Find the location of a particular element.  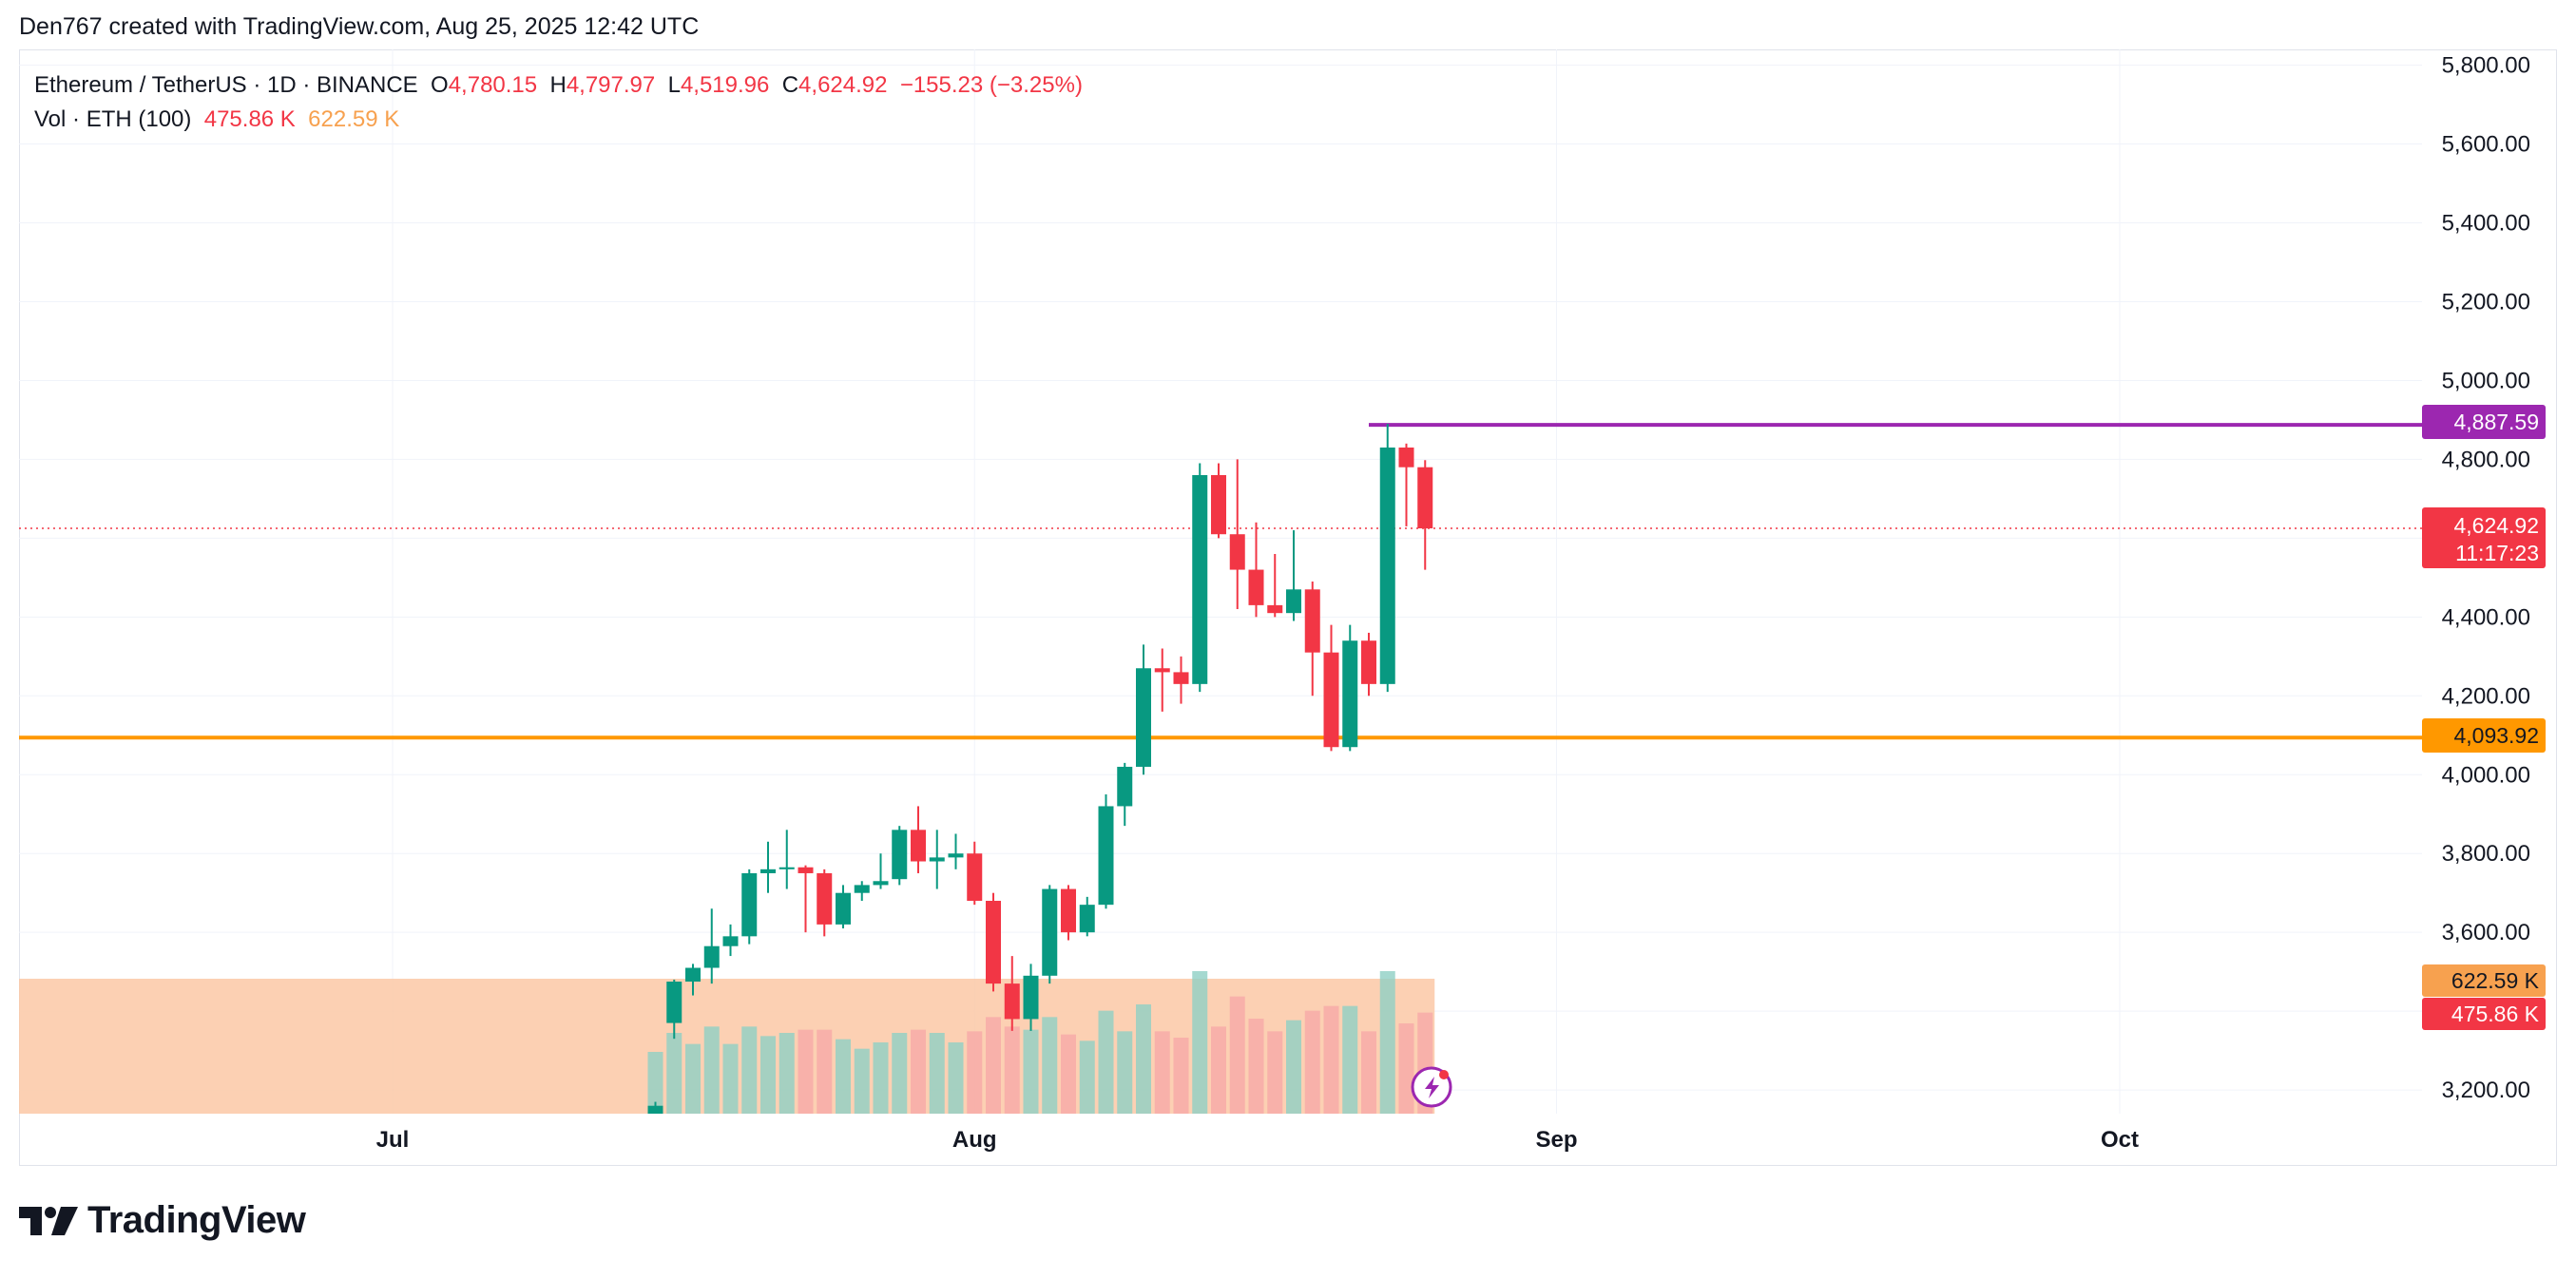

purple-line-price-tag-bg is located at coordinates (2484, 422).